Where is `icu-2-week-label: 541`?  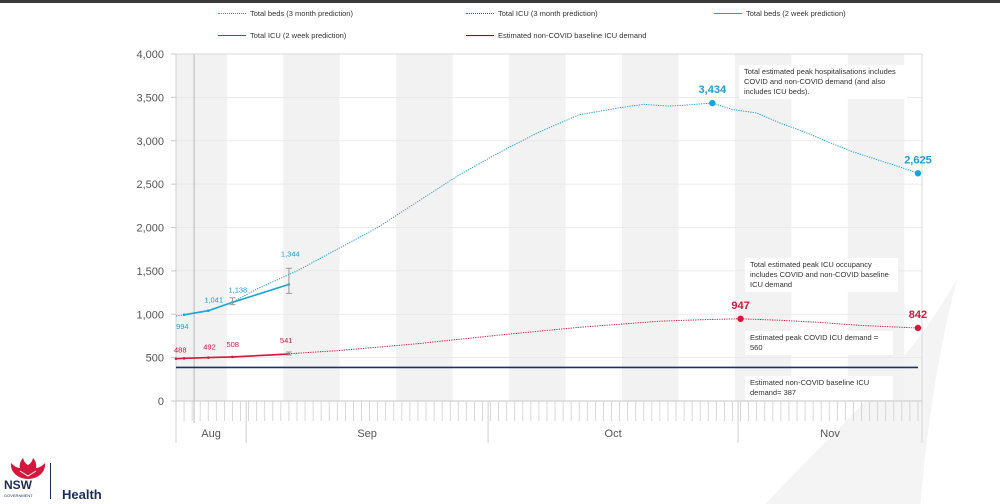
icu-2-week-label: 541 is located at coordinates (286, 340).